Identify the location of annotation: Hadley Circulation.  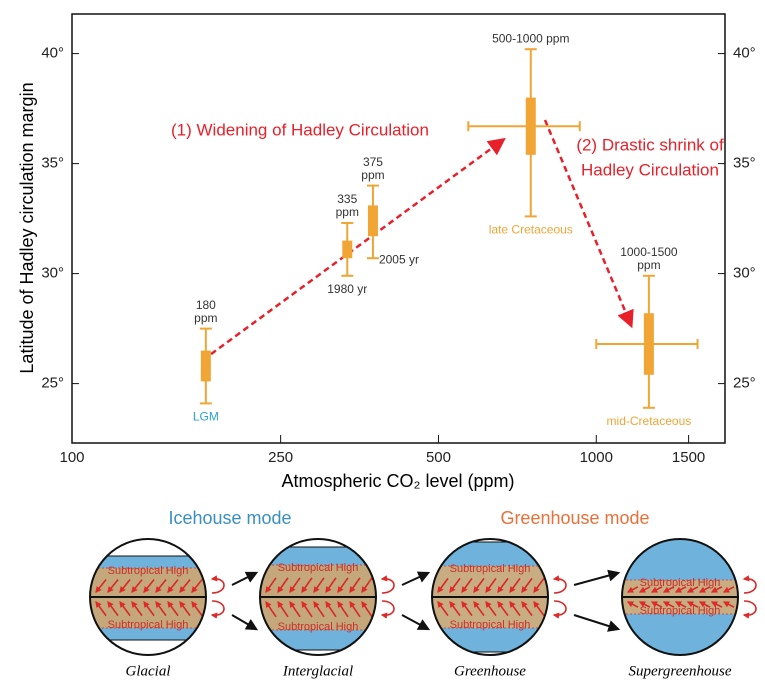
(650, 169).